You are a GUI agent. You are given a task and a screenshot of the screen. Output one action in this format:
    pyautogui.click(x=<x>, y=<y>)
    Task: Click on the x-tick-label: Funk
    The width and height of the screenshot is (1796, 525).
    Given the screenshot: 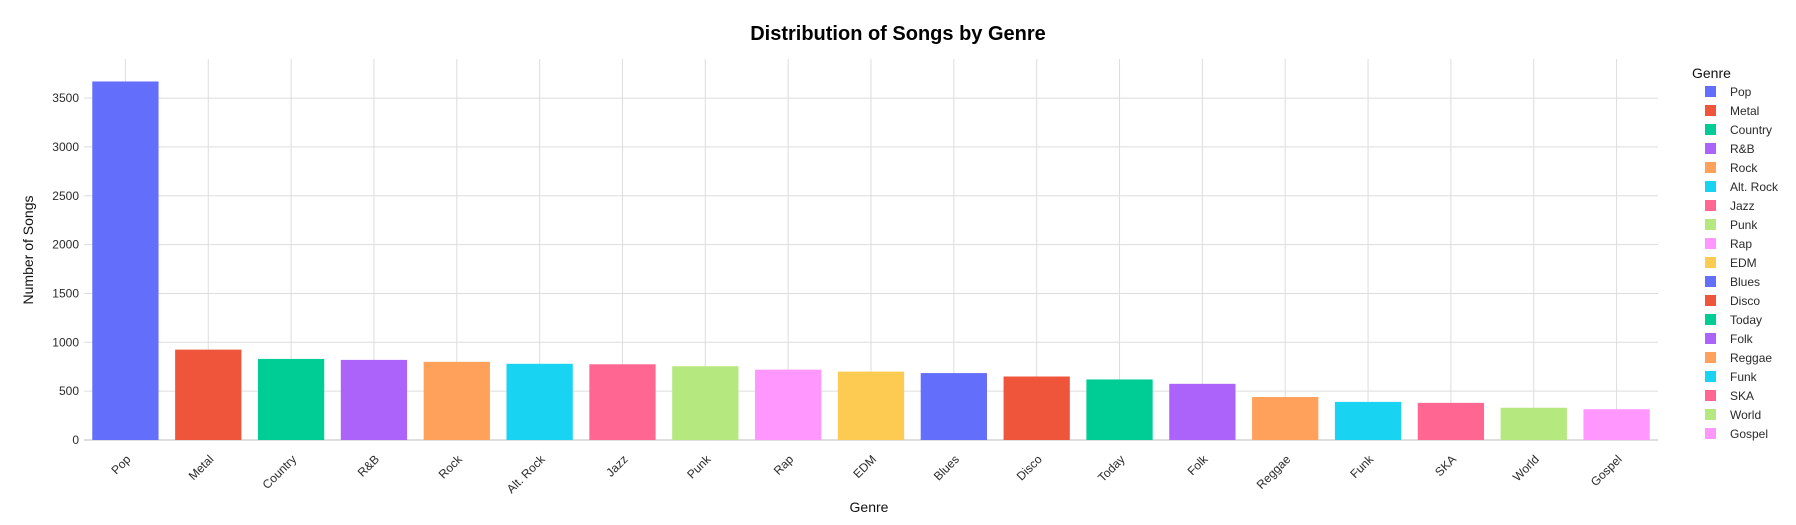 What is the action you would take?
    pyautogui.click(x=1361, y=466)
    